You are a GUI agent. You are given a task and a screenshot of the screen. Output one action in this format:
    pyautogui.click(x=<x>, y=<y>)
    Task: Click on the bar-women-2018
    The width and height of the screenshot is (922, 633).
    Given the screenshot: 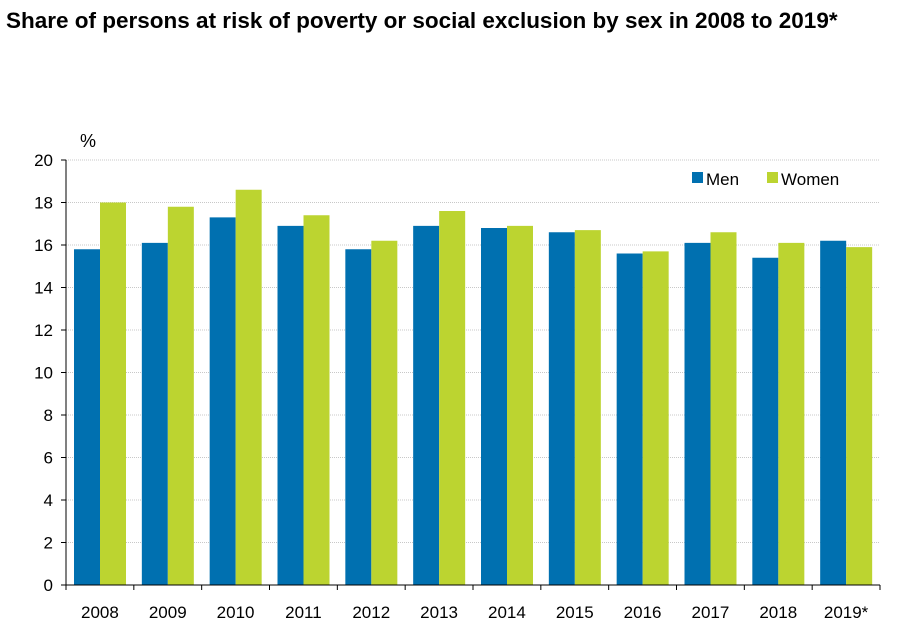 What is the action you would take?
    pyautogui.click(x=791, y=413)
    